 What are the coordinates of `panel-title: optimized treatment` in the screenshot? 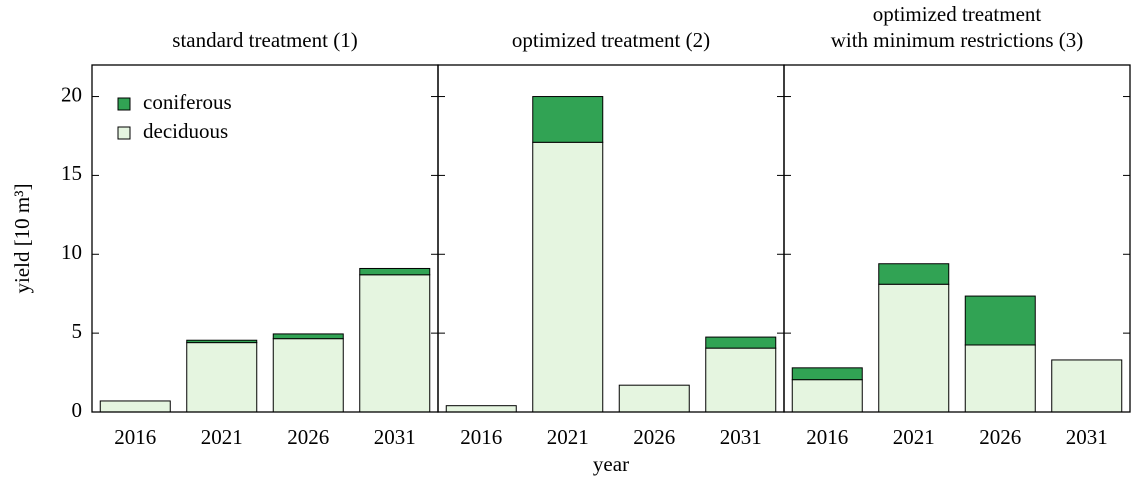 It's located at (957, 14).